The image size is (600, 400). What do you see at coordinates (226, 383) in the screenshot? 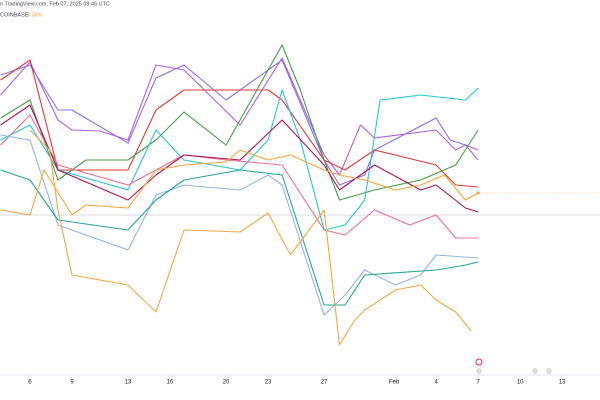
I see `x-tick-label: 20` at bounding box center [226, 383].